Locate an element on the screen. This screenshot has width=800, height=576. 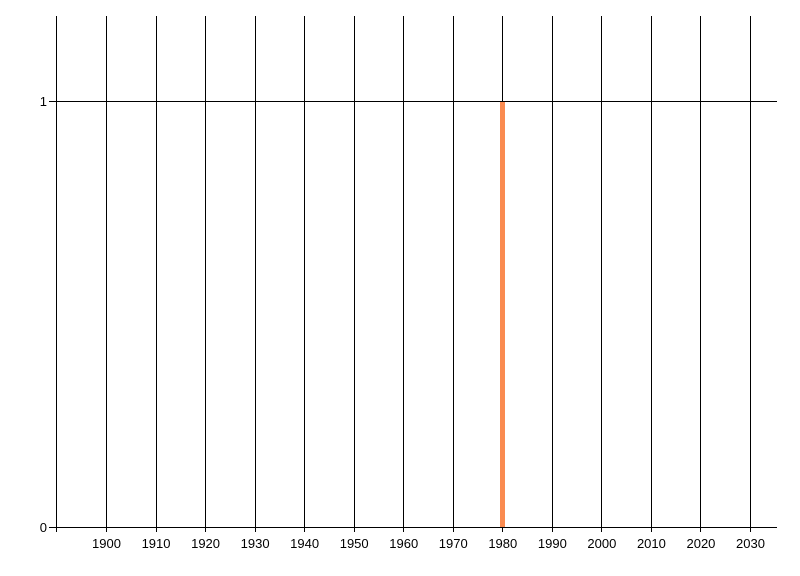
x-gridline-2000 is located at coordinates (602, 273).